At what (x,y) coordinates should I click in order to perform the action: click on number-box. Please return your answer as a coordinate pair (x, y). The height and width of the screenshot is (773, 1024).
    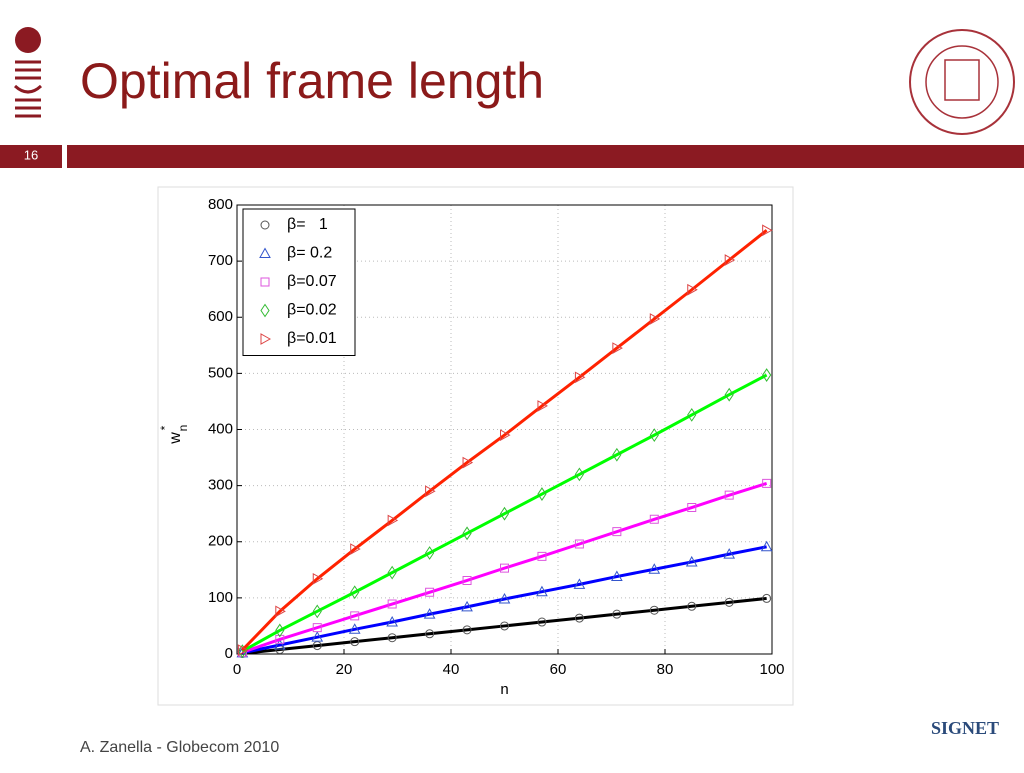
    Looking at the image, I should click on (31, 156).